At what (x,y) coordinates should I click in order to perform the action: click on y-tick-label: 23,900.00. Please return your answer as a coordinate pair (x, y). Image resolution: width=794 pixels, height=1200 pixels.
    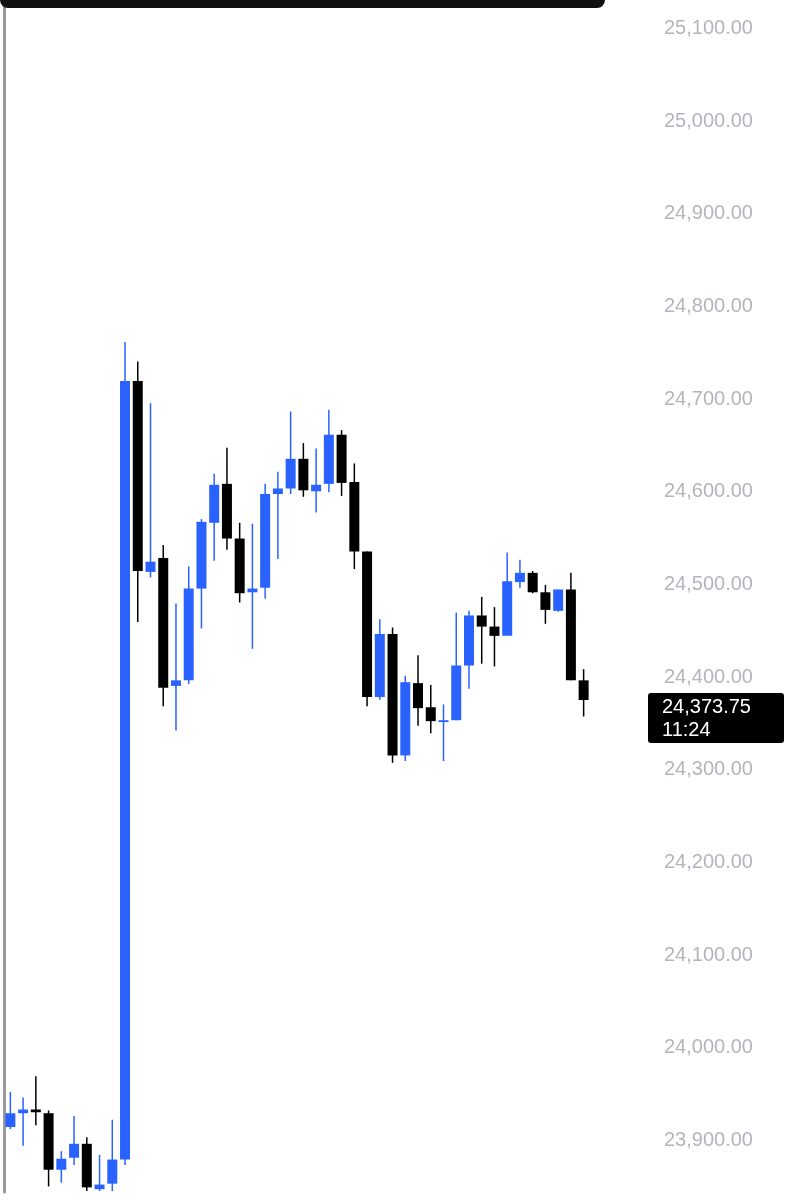
    Looking at the image, I should click on (708, 1139).